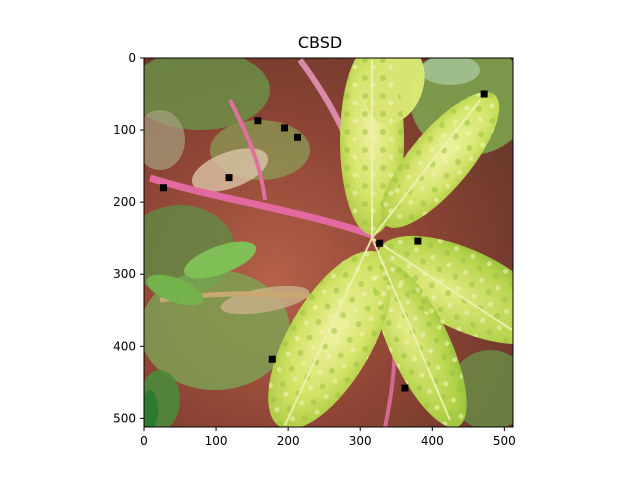 This screenshot has width=640, height=480. What do you see at coordinates (124, 202) in the screenshot?
I see `y-tick-label: 200` at bounding box center [124, 202].